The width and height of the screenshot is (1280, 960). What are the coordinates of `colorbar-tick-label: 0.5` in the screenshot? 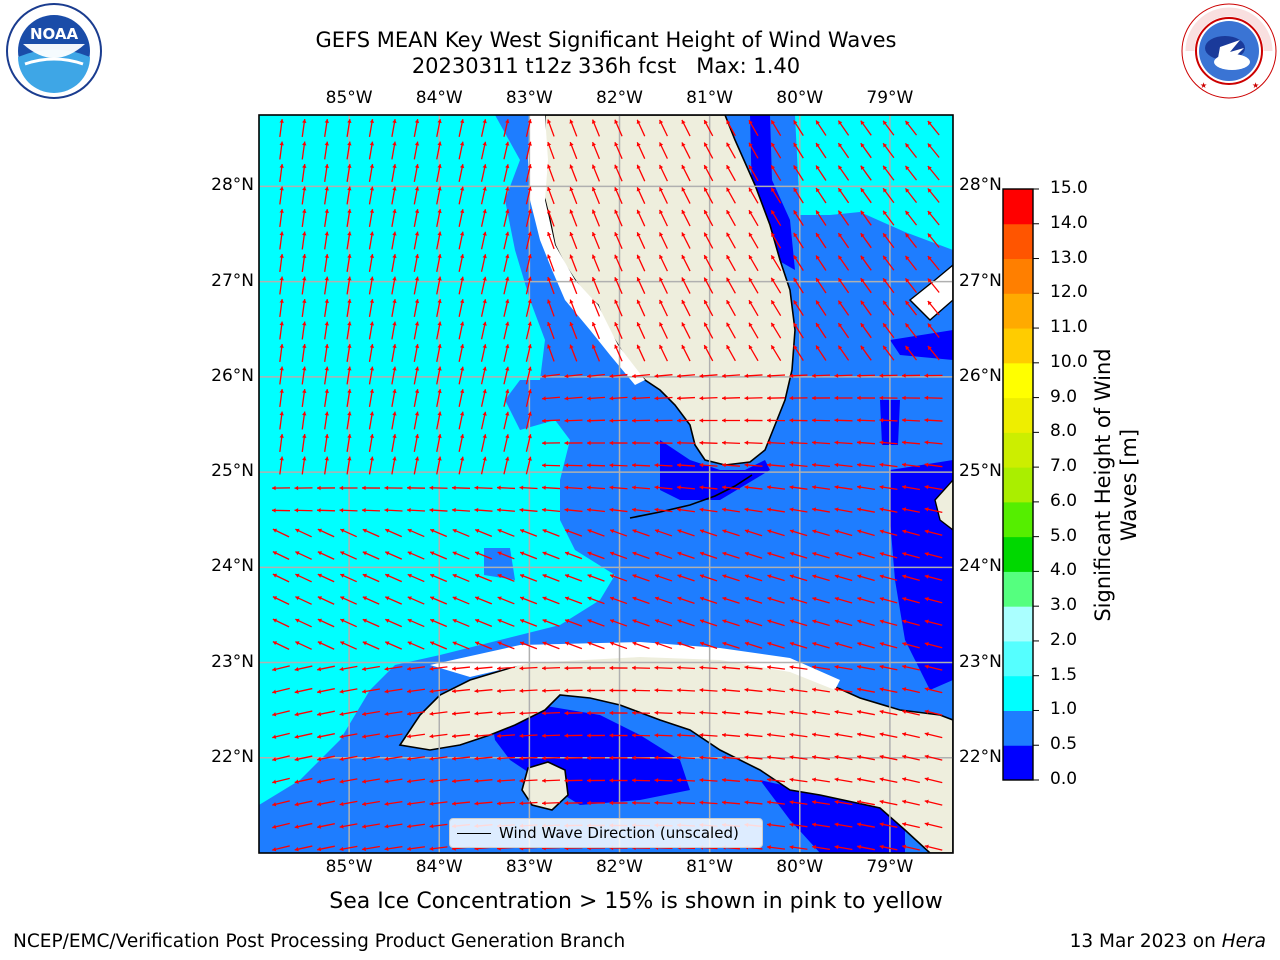 It's located at (1064, 744).